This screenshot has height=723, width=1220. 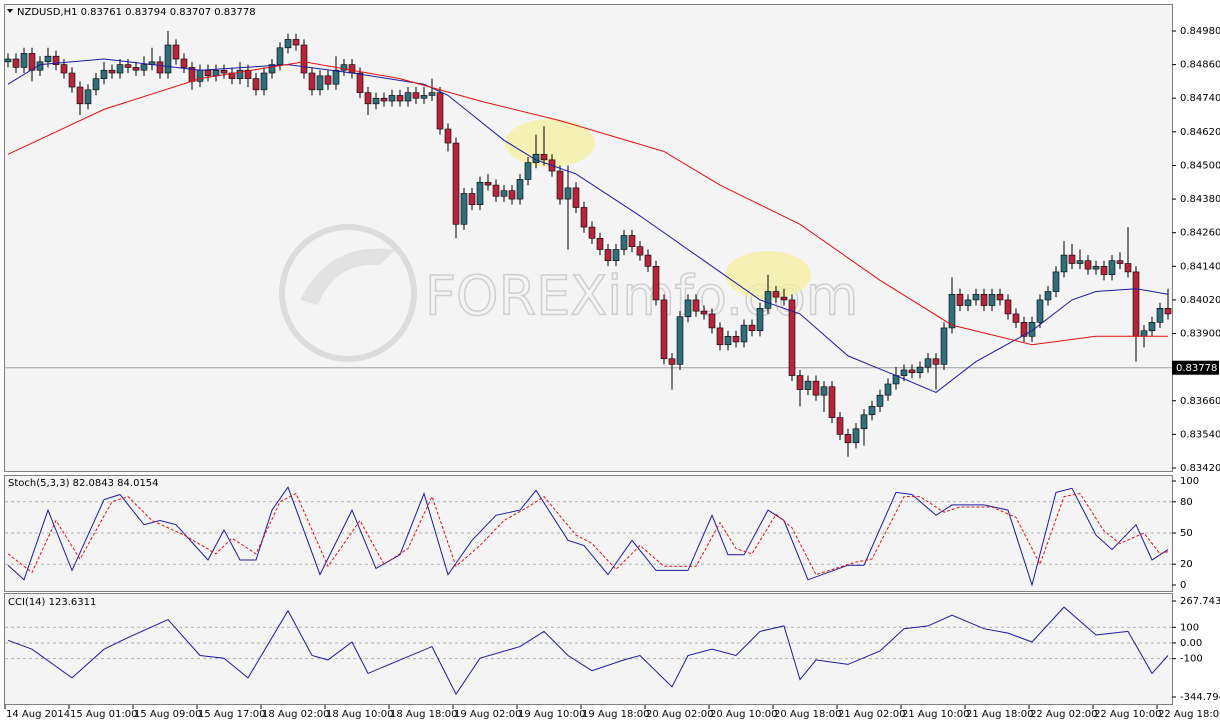 What do you see at coordinates (679, 714) in the screenshot?
I see `x-tick-label: 20 Aug 02:00` at bounding box center [679, 714].